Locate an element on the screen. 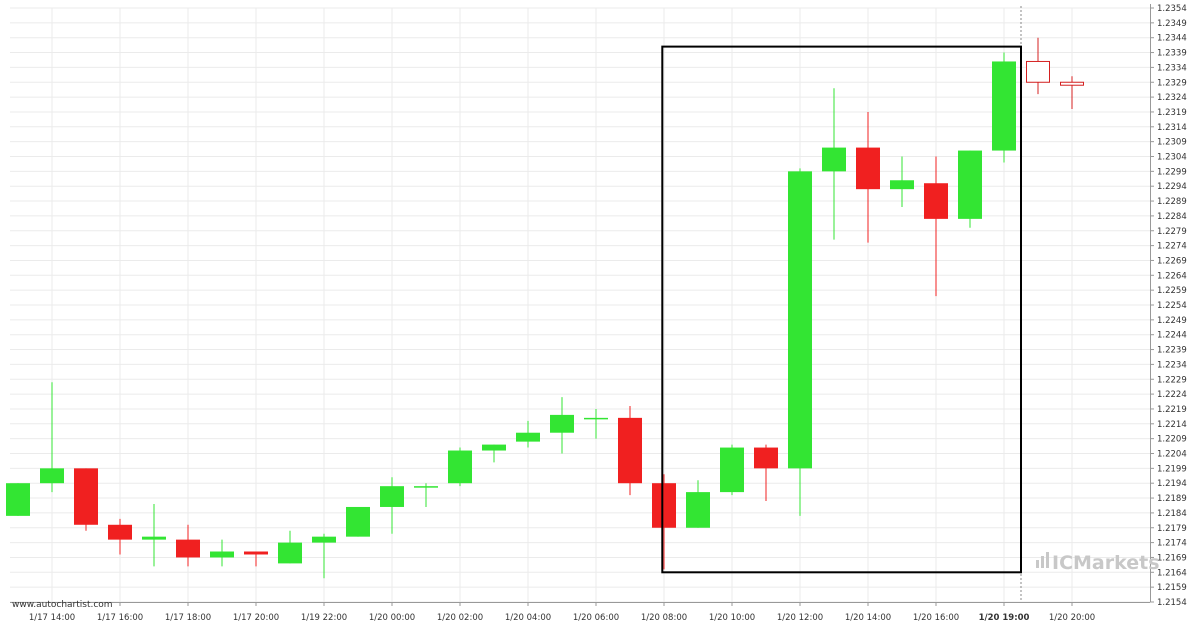 The width and height of the screenshot is (1200, 630). y-tick-label: 1.2194 is located at coordinates (1172, 484).